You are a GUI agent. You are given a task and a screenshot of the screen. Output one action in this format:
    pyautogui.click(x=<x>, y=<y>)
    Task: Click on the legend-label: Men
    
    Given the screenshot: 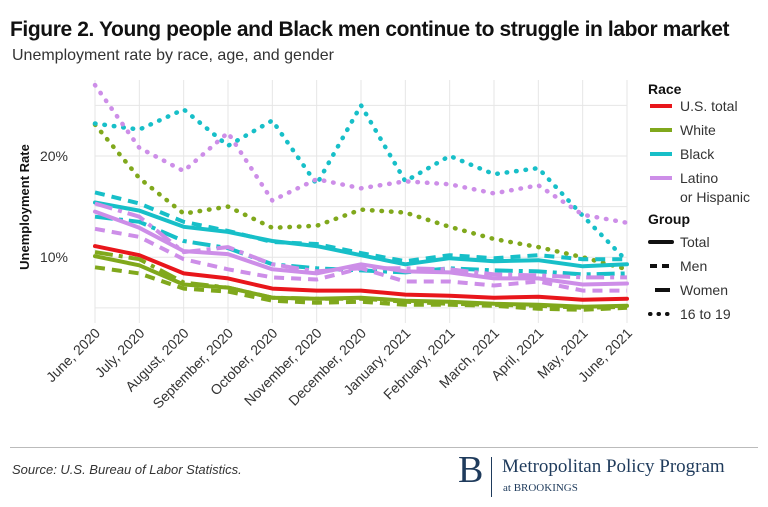 What is the action you would take?
    pyautogui.click(x=693, y=266)
    